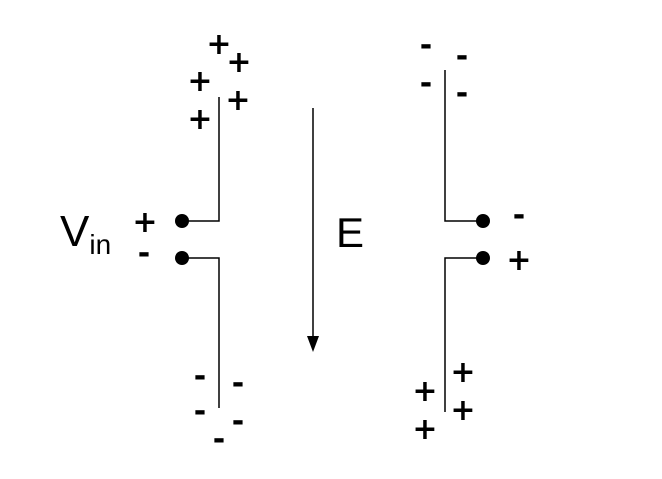  What do you see at coordinates (144, 222) in the screenshot?
I see `source-polarity-top: +` at bounding box center [144, 222].